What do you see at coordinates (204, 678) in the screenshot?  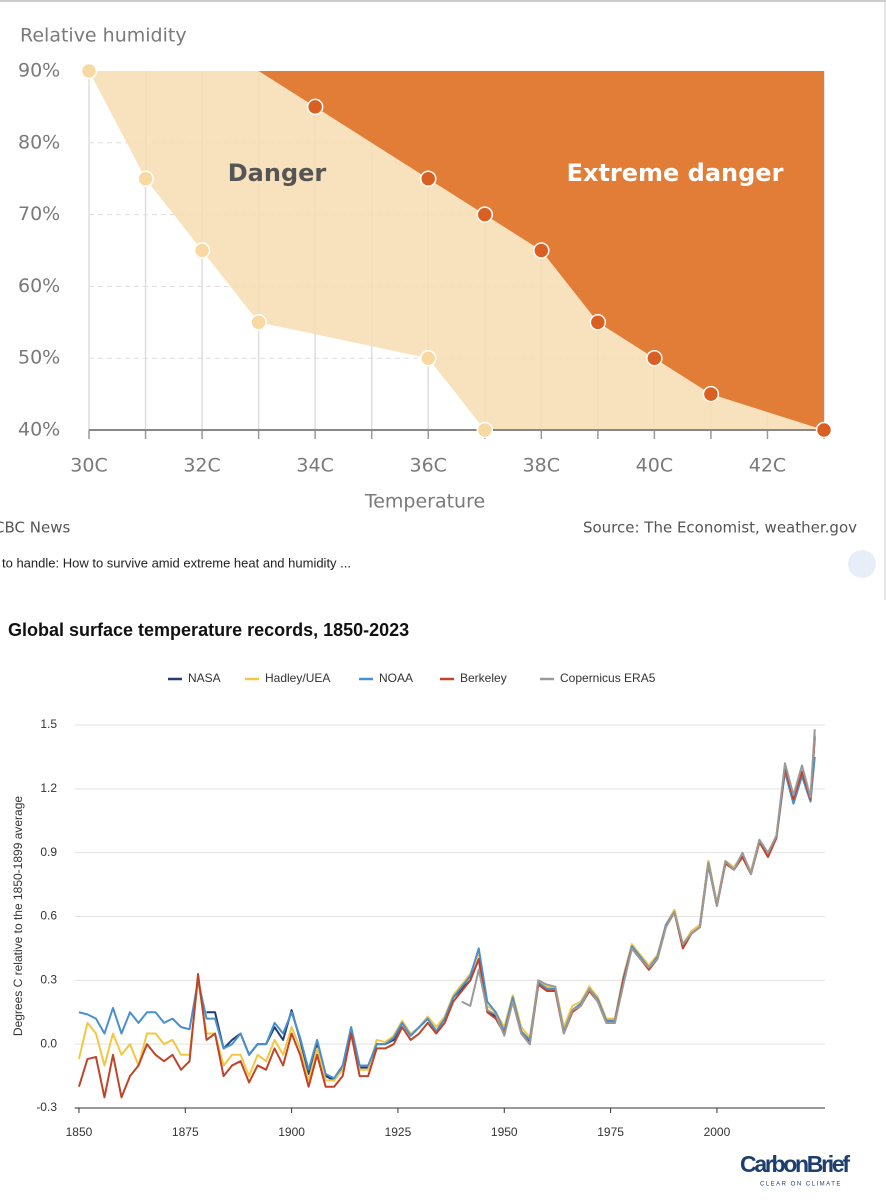 I see `legend-label: NASA` at bounding box center [204, 678].